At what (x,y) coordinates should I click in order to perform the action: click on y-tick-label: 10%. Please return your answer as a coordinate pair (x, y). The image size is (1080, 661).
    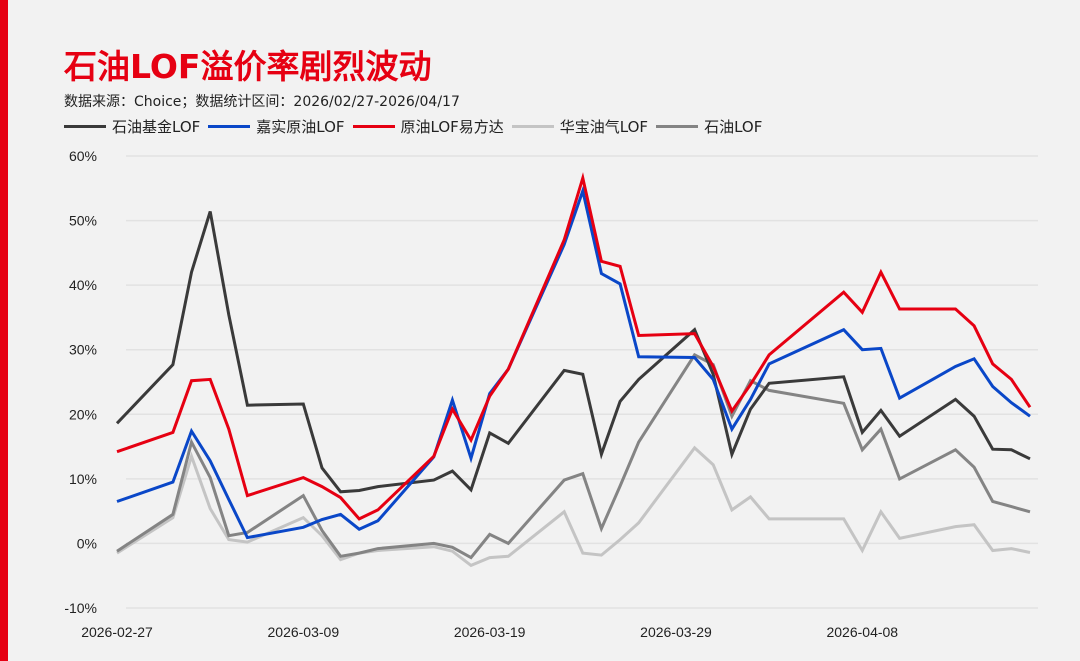
    Looking at the image, I should click on (83, 479).